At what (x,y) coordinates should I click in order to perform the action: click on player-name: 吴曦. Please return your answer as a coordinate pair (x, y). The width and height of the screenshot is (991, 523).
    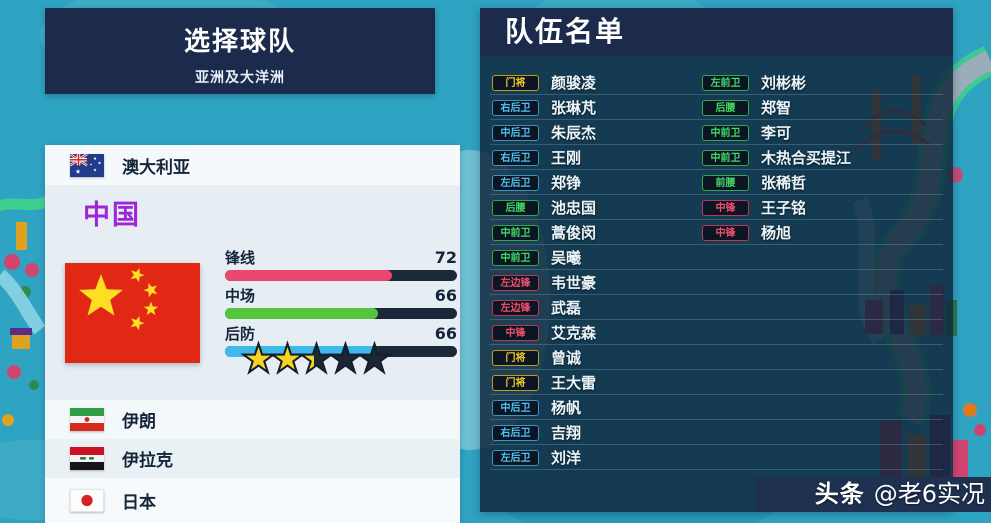
    Looking at the image, I should click on (566, 258).